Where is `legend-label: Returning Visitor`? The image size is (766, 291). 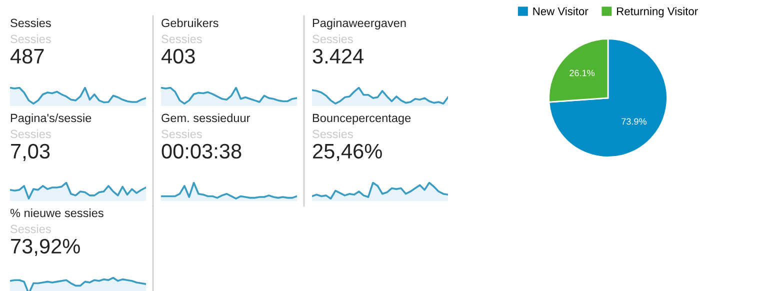
legend-label: Returning Visitor is located at coordinates (657, 12).